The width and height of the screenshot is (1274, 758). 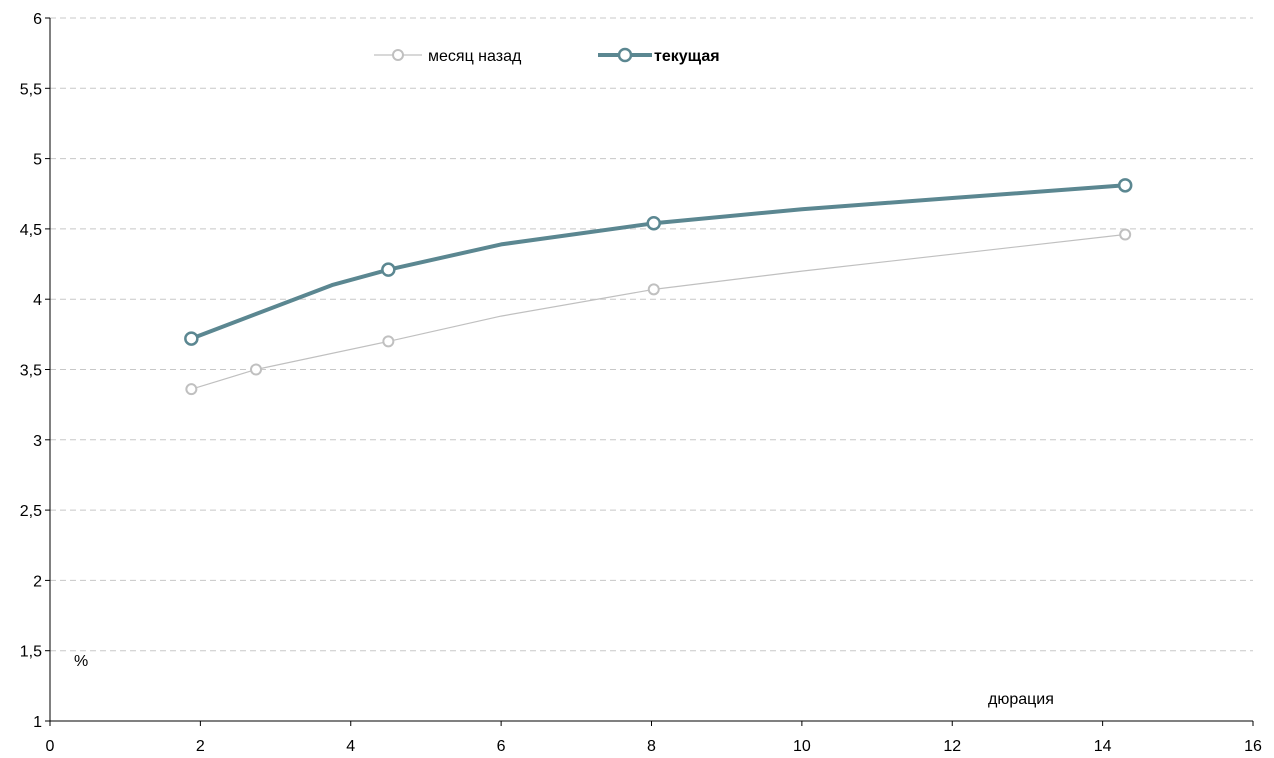 What do you see at coordinates (1021, 699) in the screenshot?
I see `x-axis-title: дюрация` at bounding box center [1021, 699].